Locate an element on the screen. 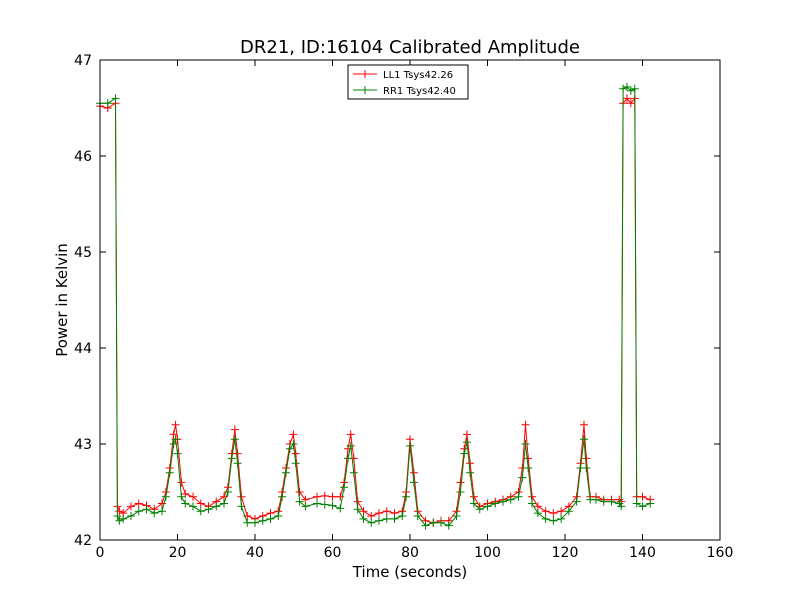 The width and height of the screenshot is (800, 604). legend-label-ll1: LL1 Tsys42.26 is located at coordinates (418, 75).